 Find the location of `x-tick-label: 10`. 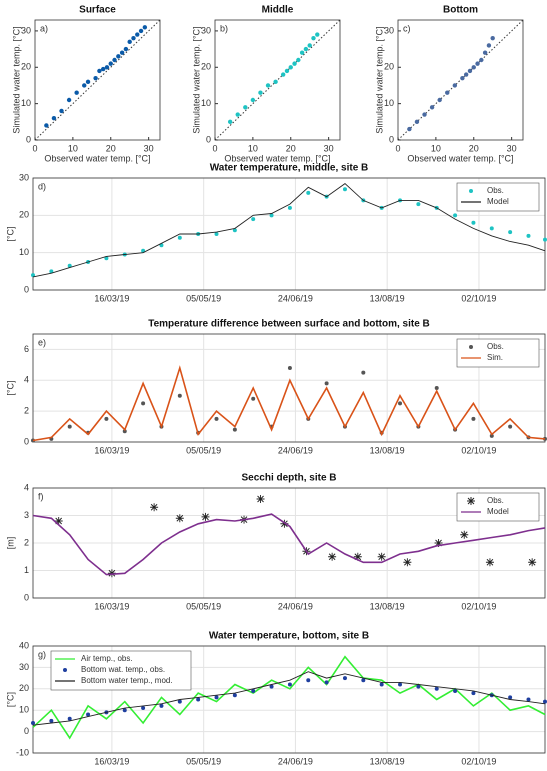

x-tick-label: 10 is located at coordinates (436, 148).